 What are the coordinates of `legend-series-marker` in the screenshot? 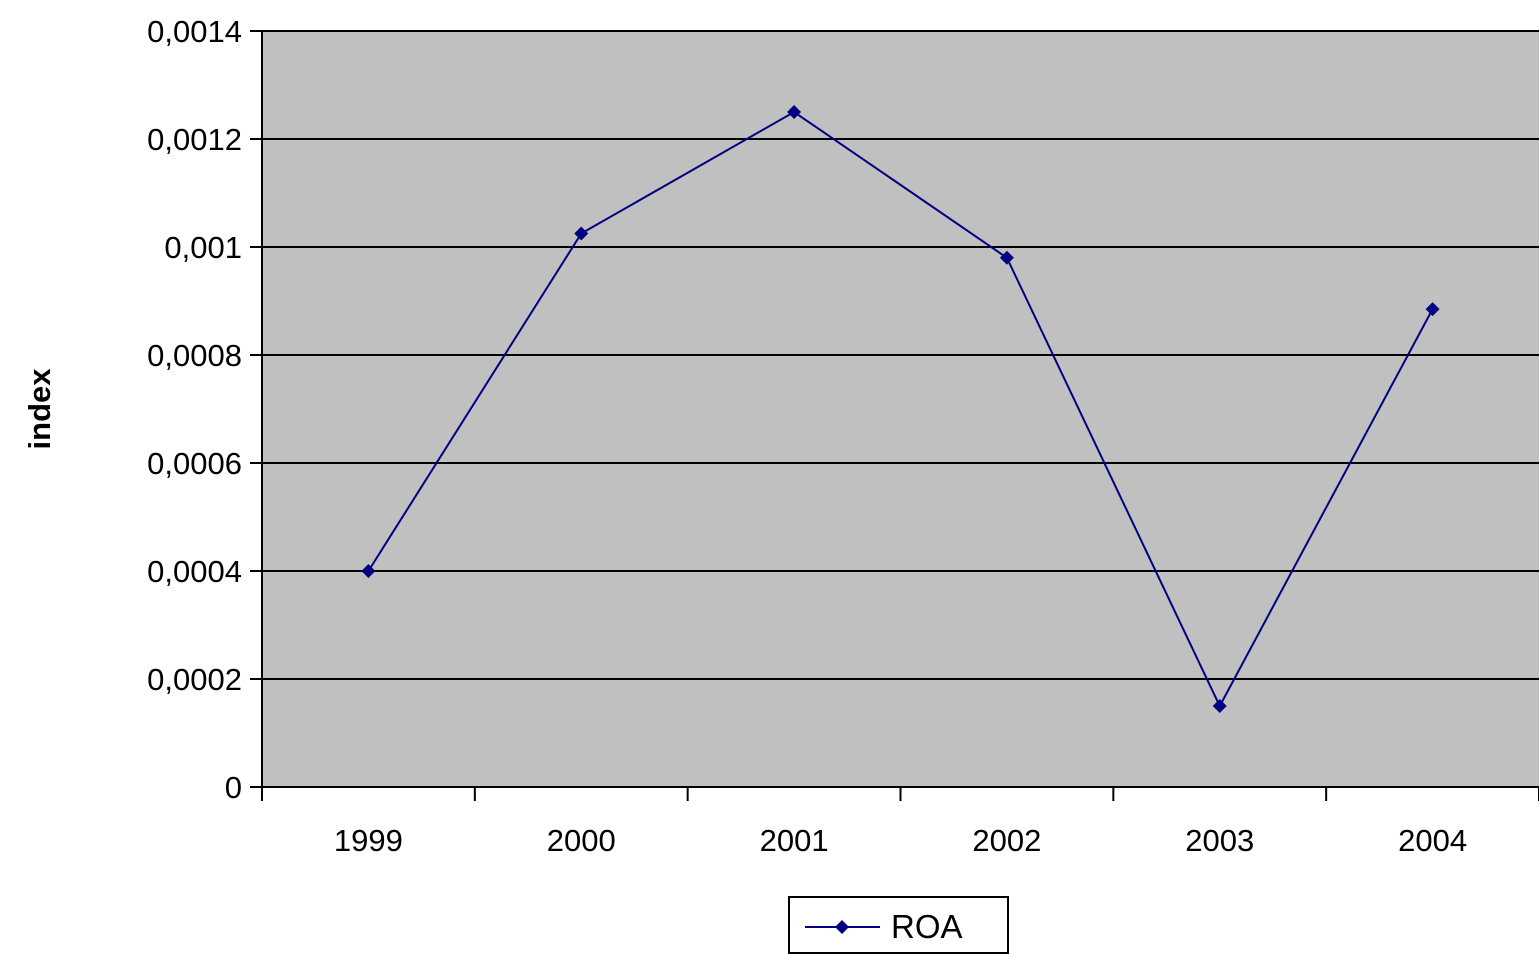 It's located at (842, 927).